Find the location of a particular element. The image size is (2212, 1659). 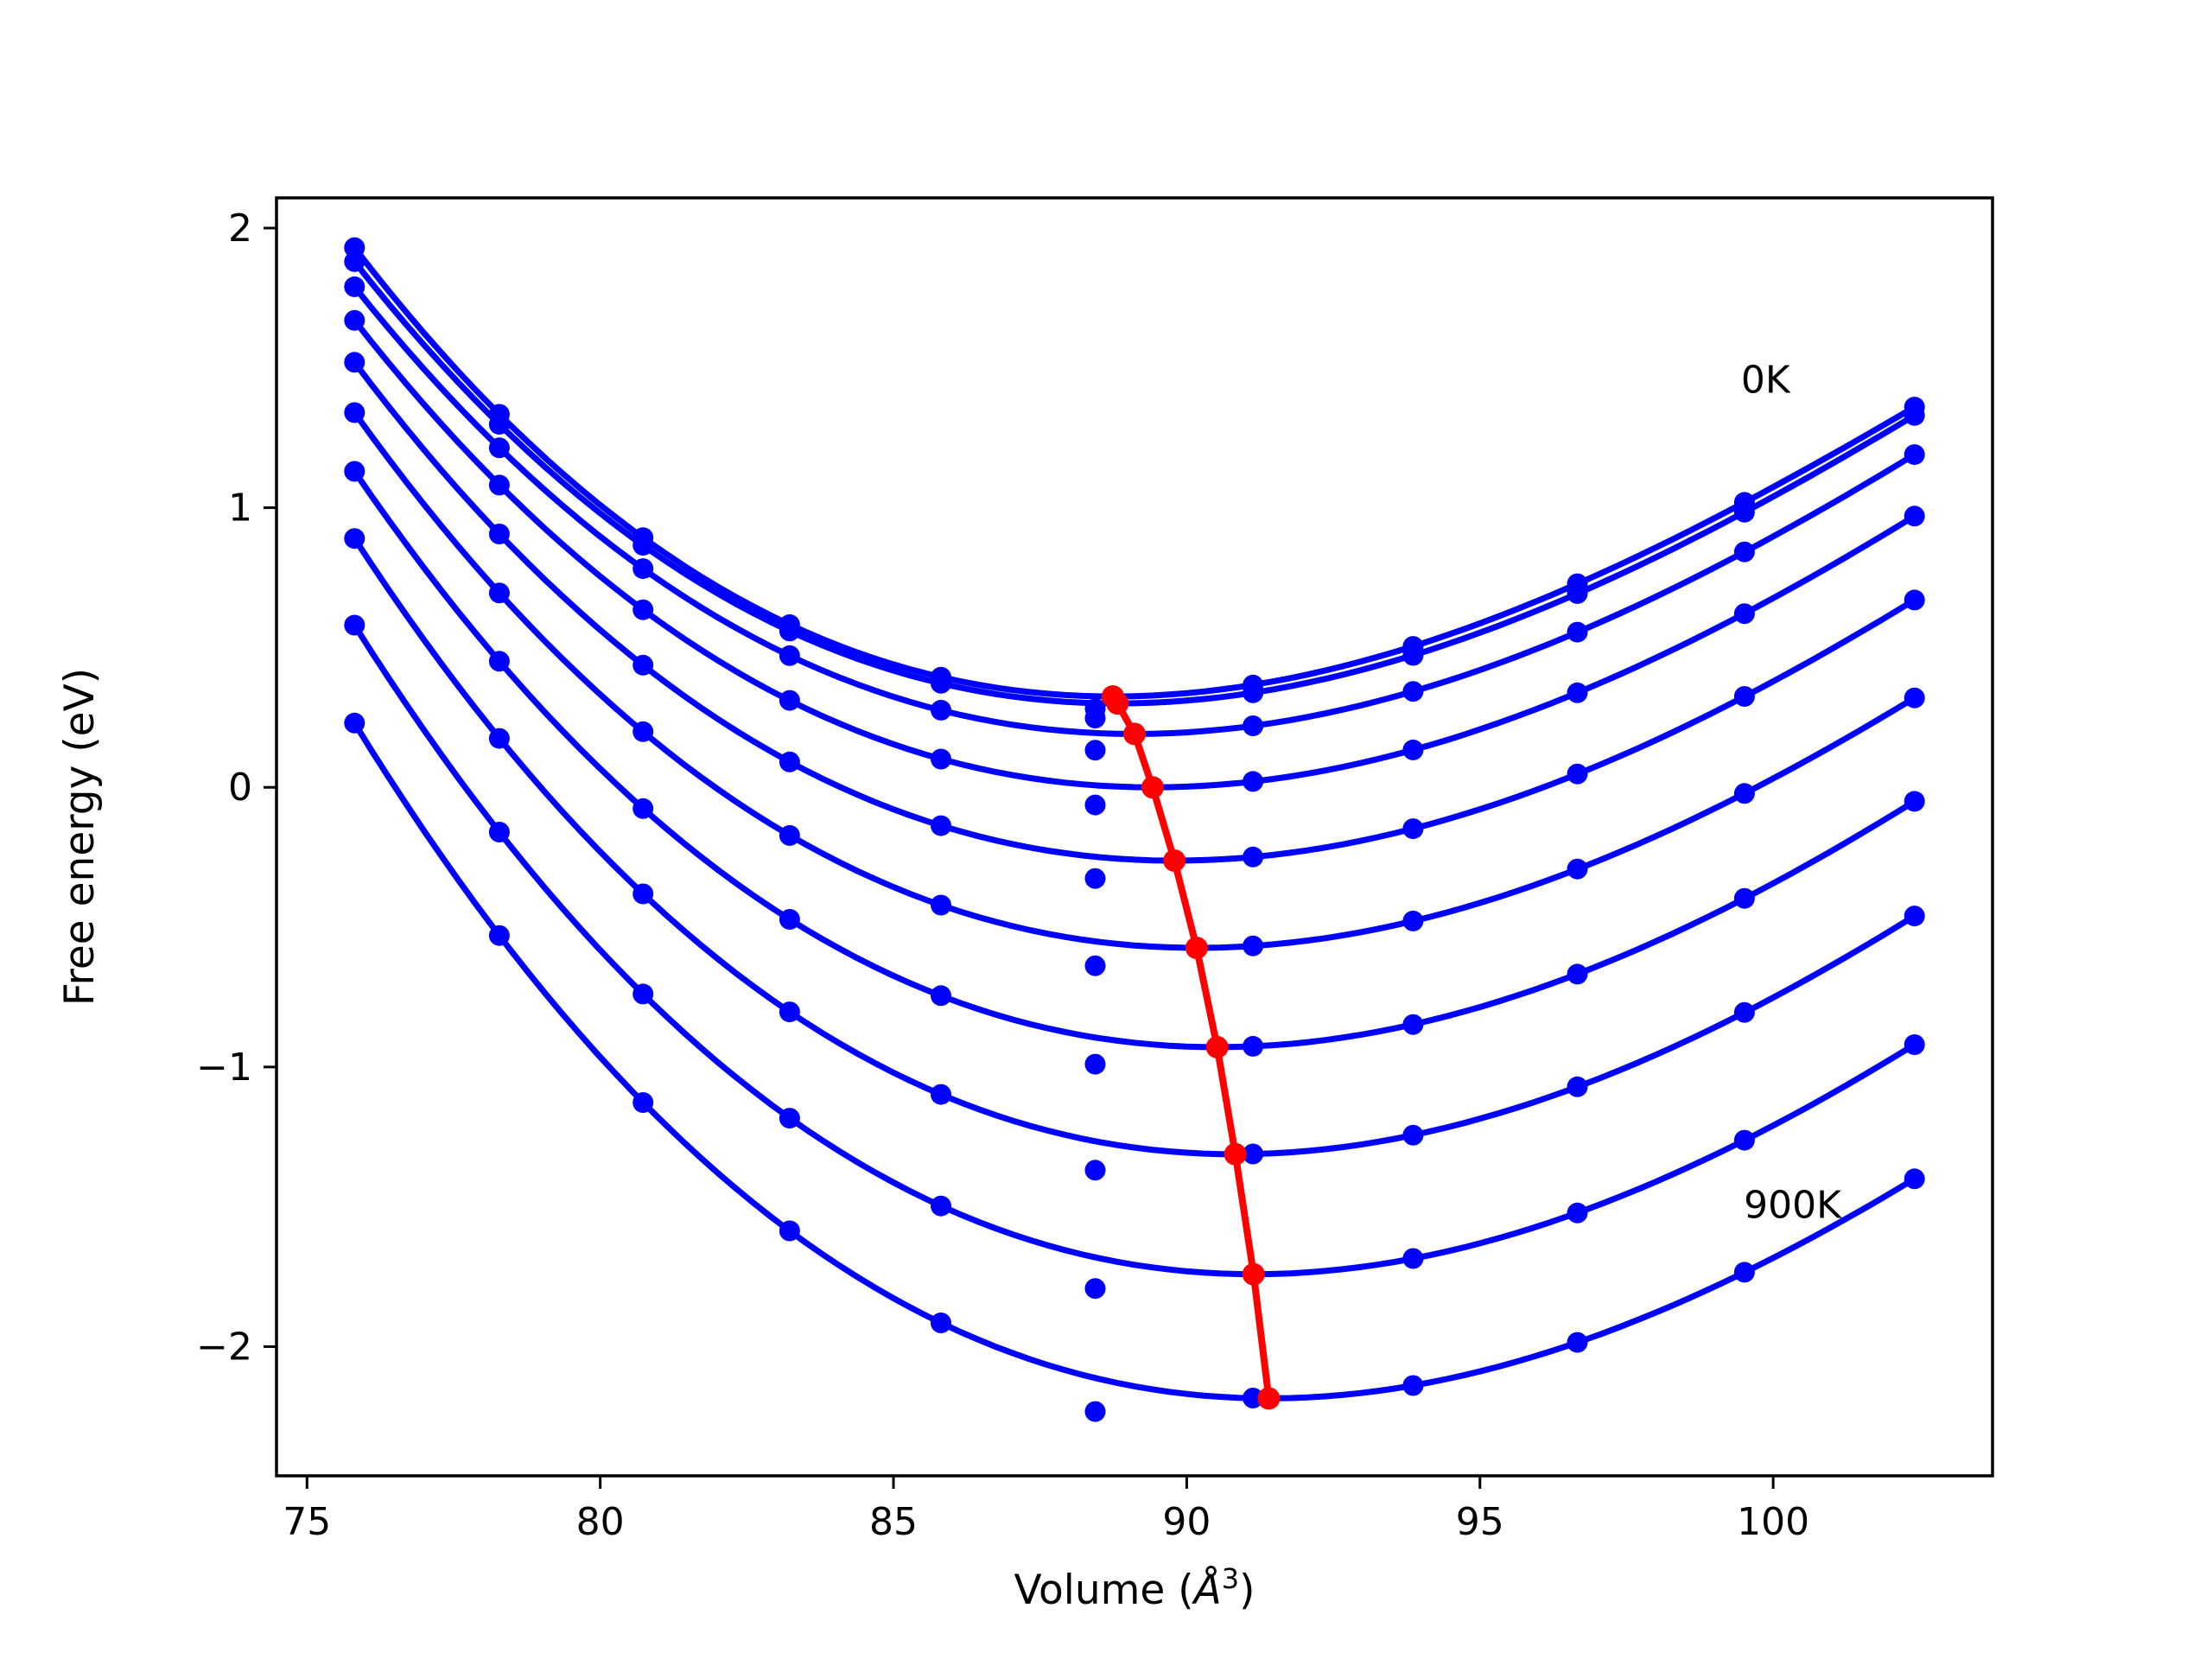

y-tick-label: 2 is located at coordinates (240, 229).